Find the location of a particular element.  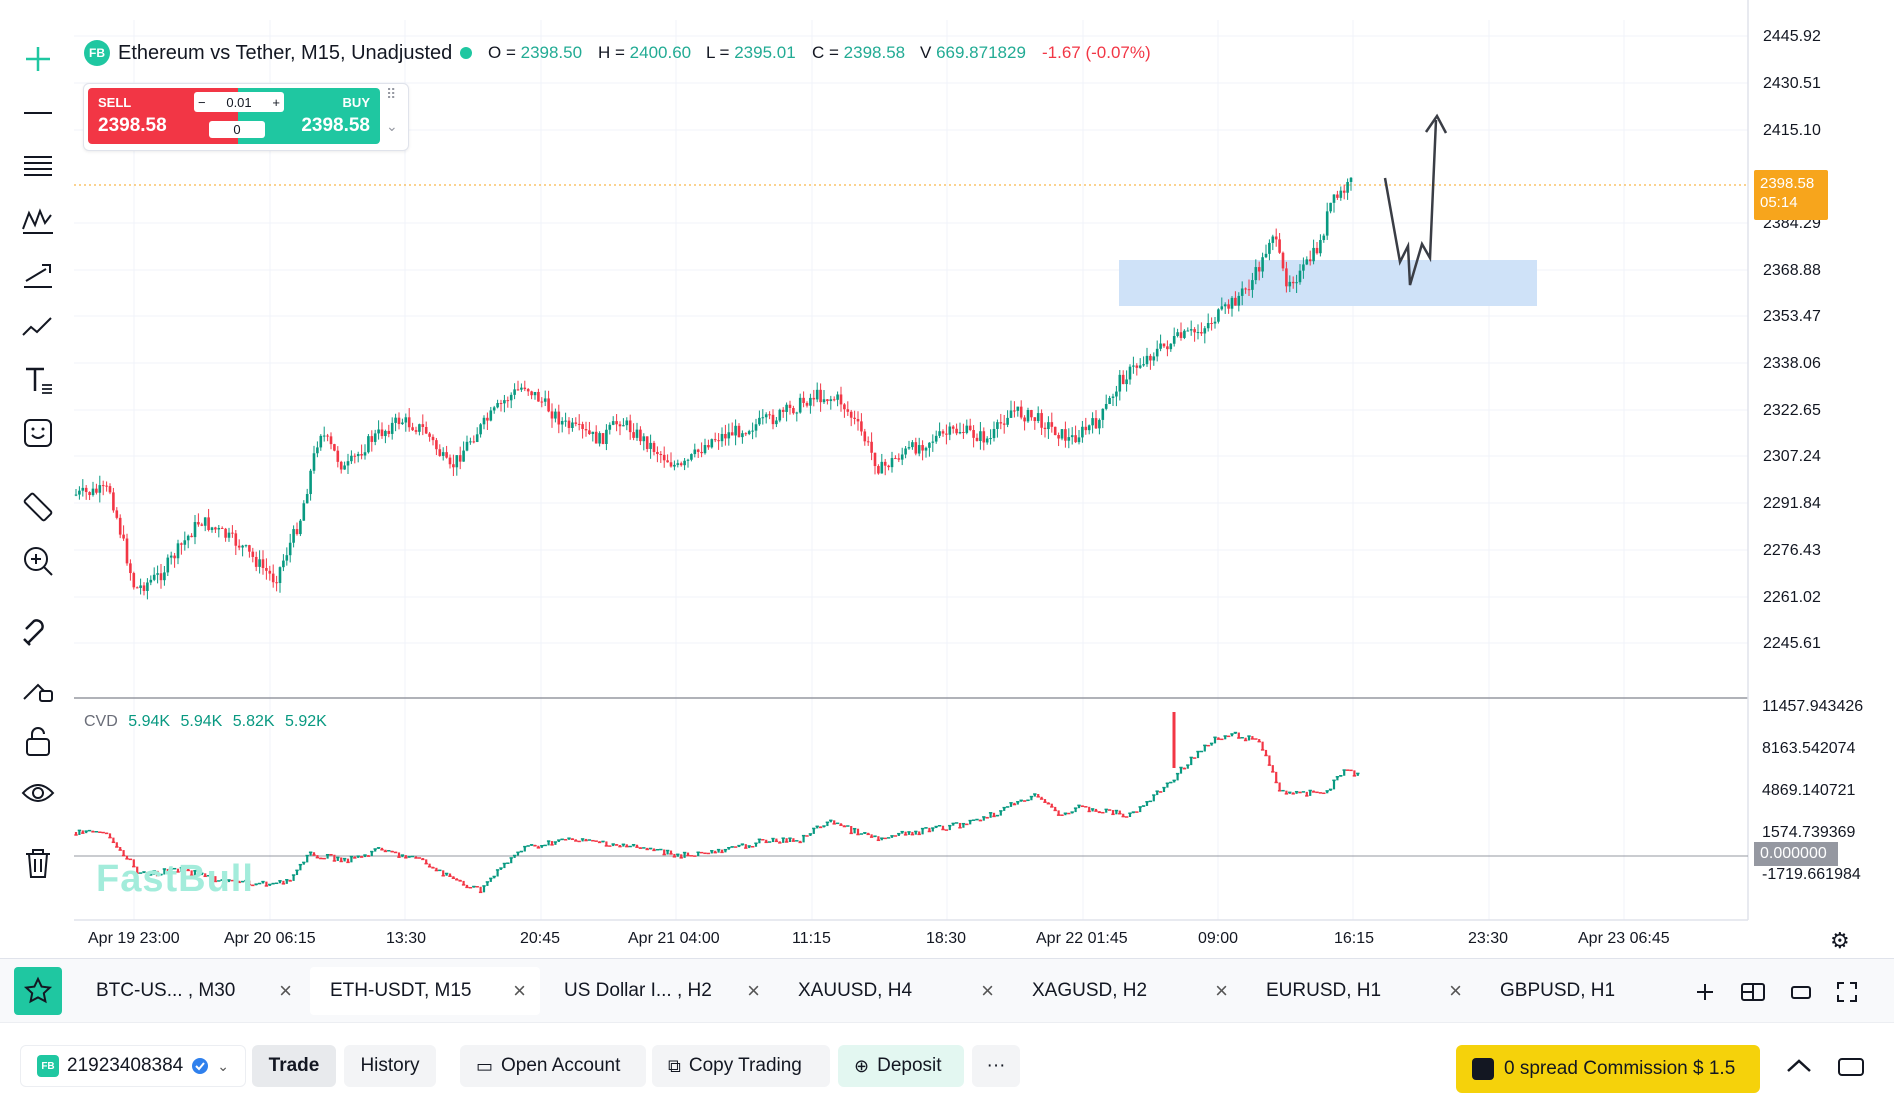

trash-icon is located at coordinates (38, 863).